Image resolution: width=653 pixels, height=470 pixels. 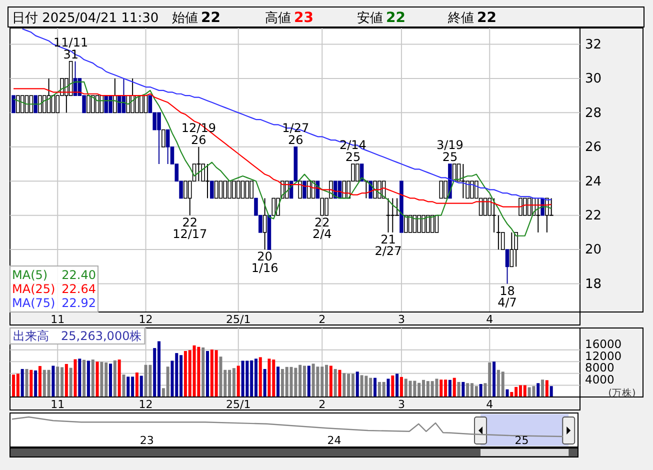 I want to click on annotation: 11/11 31, so click(x=71, y=48).